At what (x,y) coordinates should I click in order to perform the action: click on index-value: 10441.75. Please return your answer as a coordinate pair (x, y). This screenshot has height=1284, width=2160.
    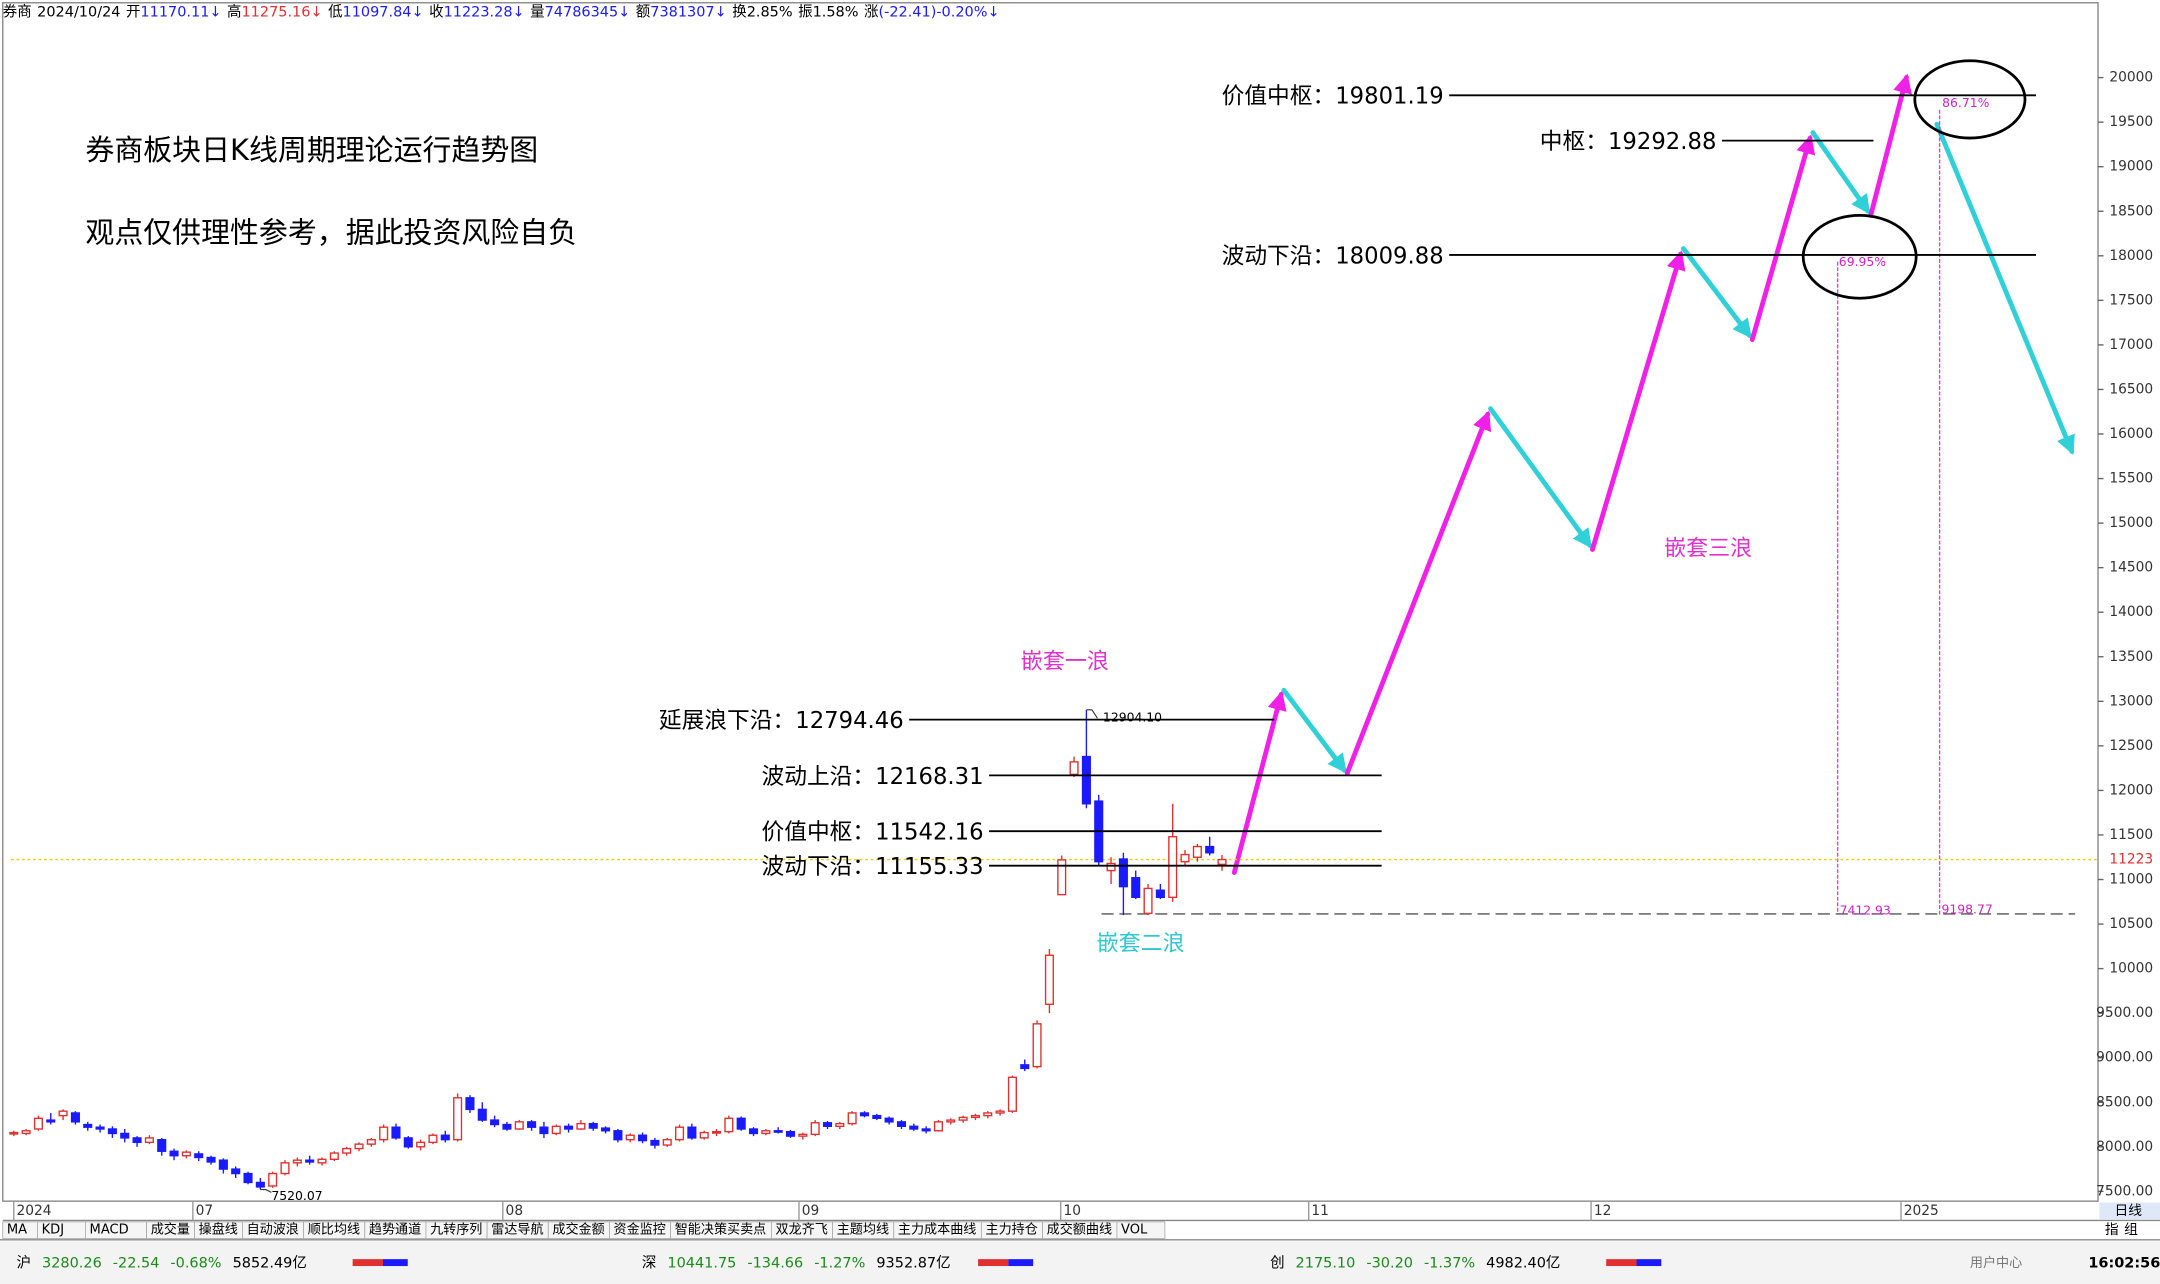
    Looking at the image, I should click on (701, 1263).